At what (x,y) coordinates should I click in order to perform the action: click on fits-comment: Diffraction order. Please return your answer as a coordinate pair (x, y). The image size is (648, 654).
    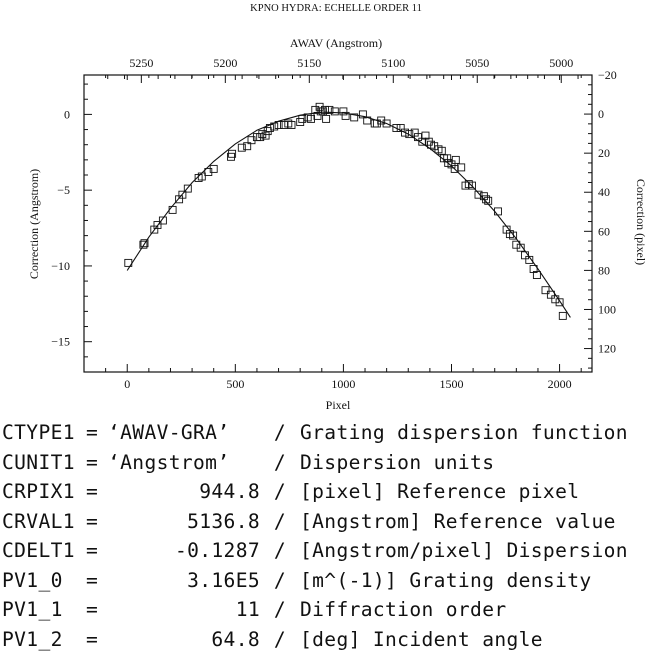
    Looking at the image, I should click on (403, 610).